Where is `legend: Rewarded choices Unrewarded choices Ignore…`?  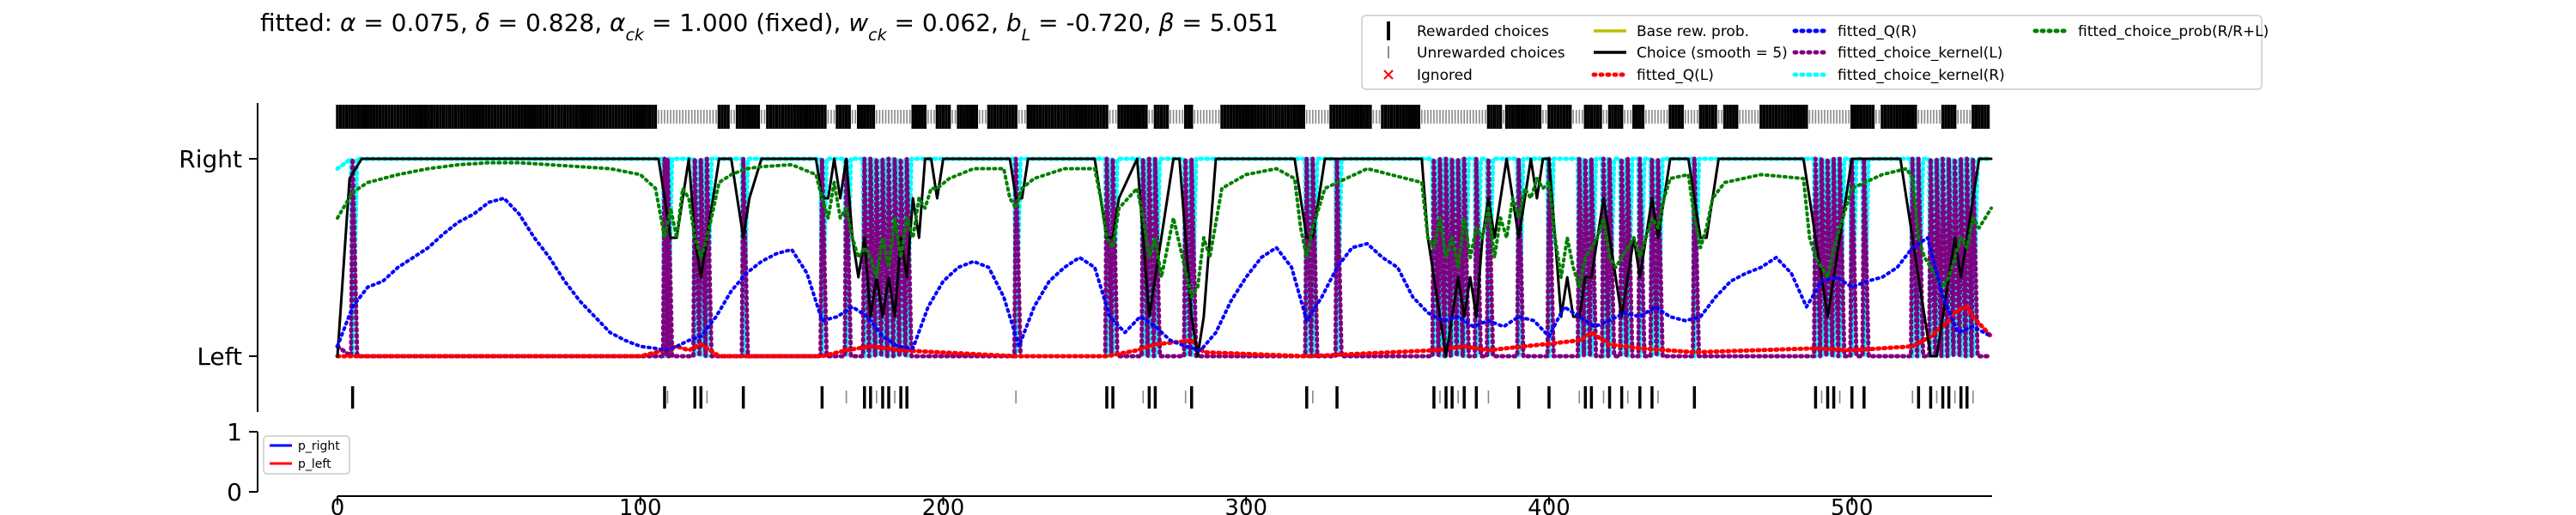 legend: Rewarded choices Unrewarded choices Ignore… is located at coordinates (1815, 52).